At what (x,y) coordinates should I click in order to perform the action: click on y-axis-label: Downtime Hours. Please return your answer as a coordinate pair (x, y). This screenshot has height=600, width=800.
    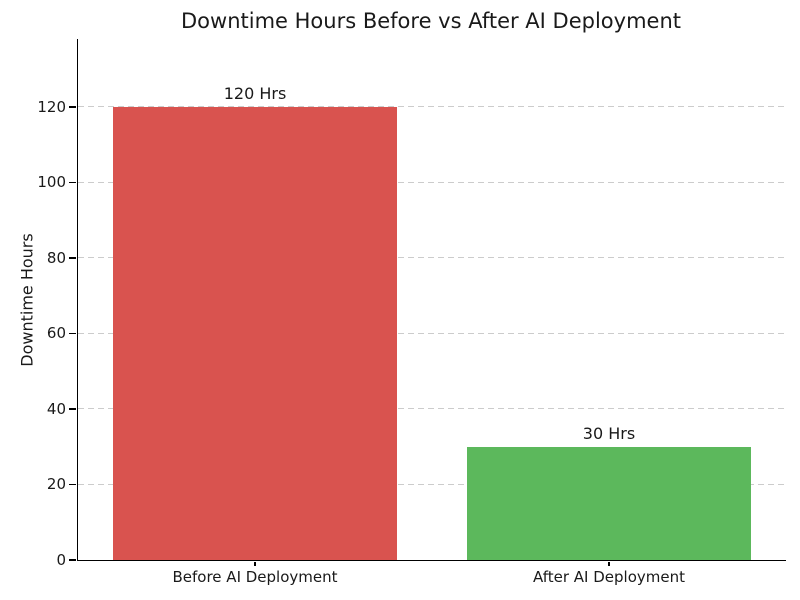
    Looking at the image, I should click on (27, 300).